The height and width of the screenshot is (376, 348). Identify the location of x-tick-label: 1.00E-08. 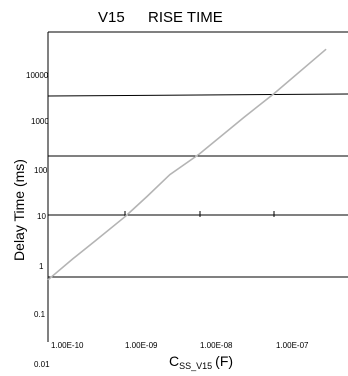
(216, 345).